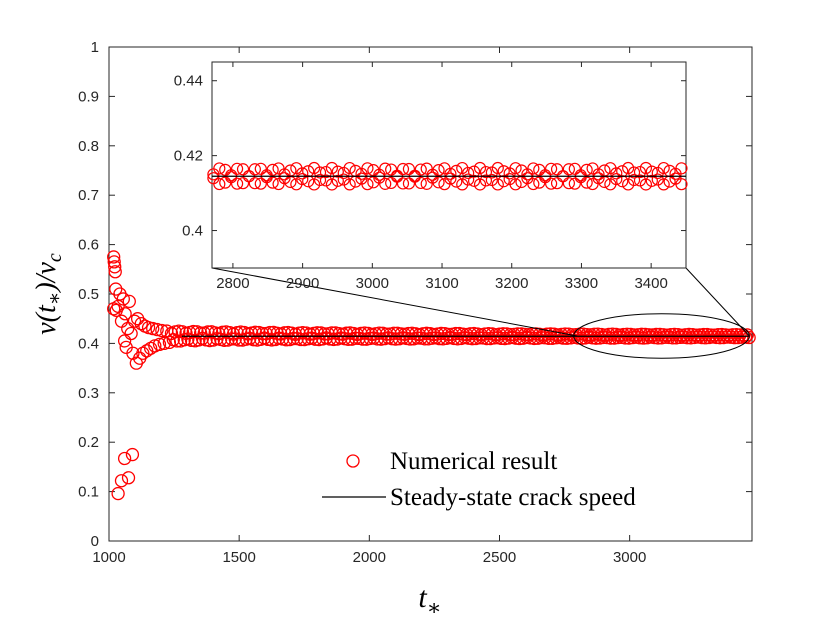  Describe the element at coordinates (188, 156) in the screenshot. I see `inset-y-tick-labels: 0.4 0.42 0.44` at that location.